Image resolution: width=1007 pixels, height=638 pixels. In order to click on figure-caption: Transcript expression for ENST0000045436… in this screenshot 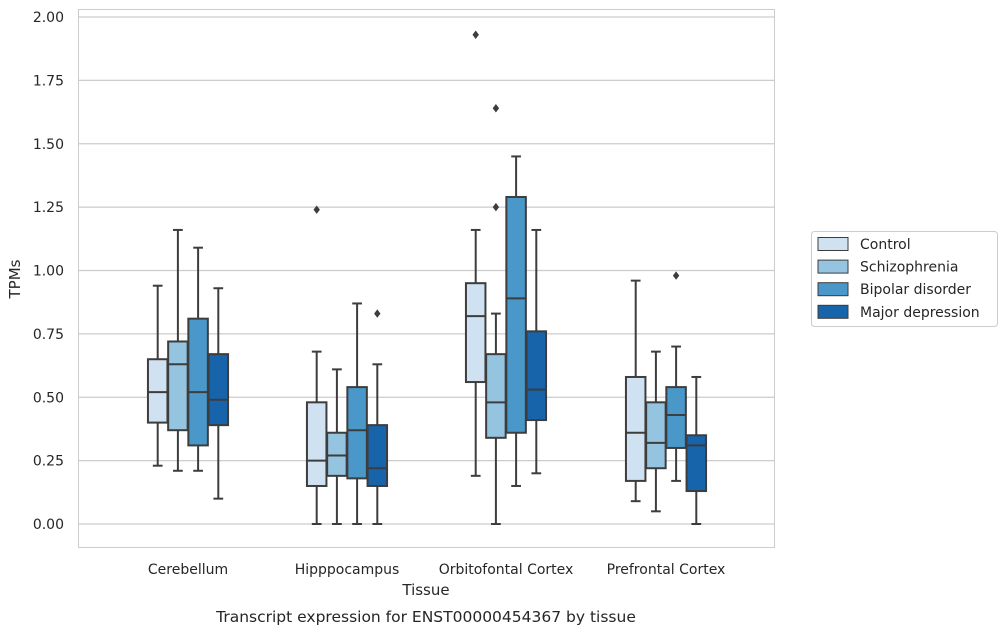, I will do `click(425, 617)`.